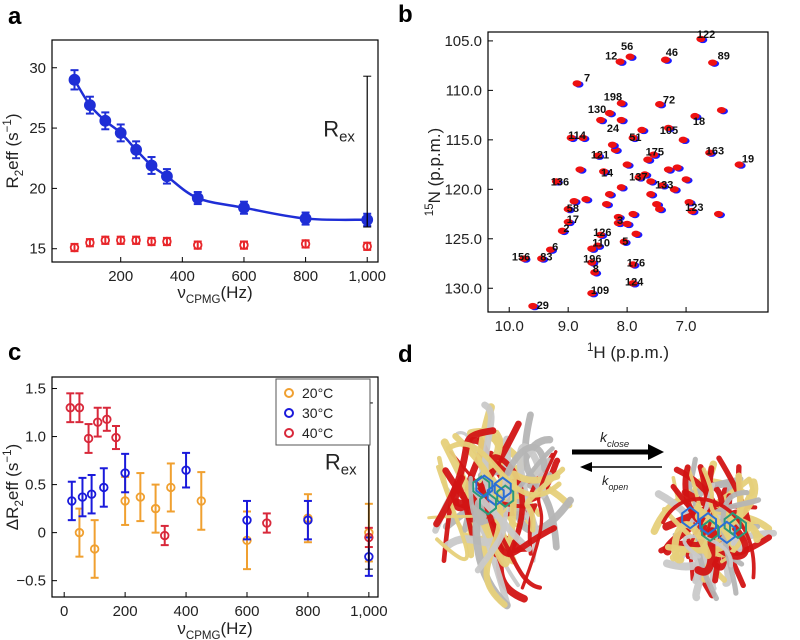  I want to click on peak-label: 109, so click(600, 291).